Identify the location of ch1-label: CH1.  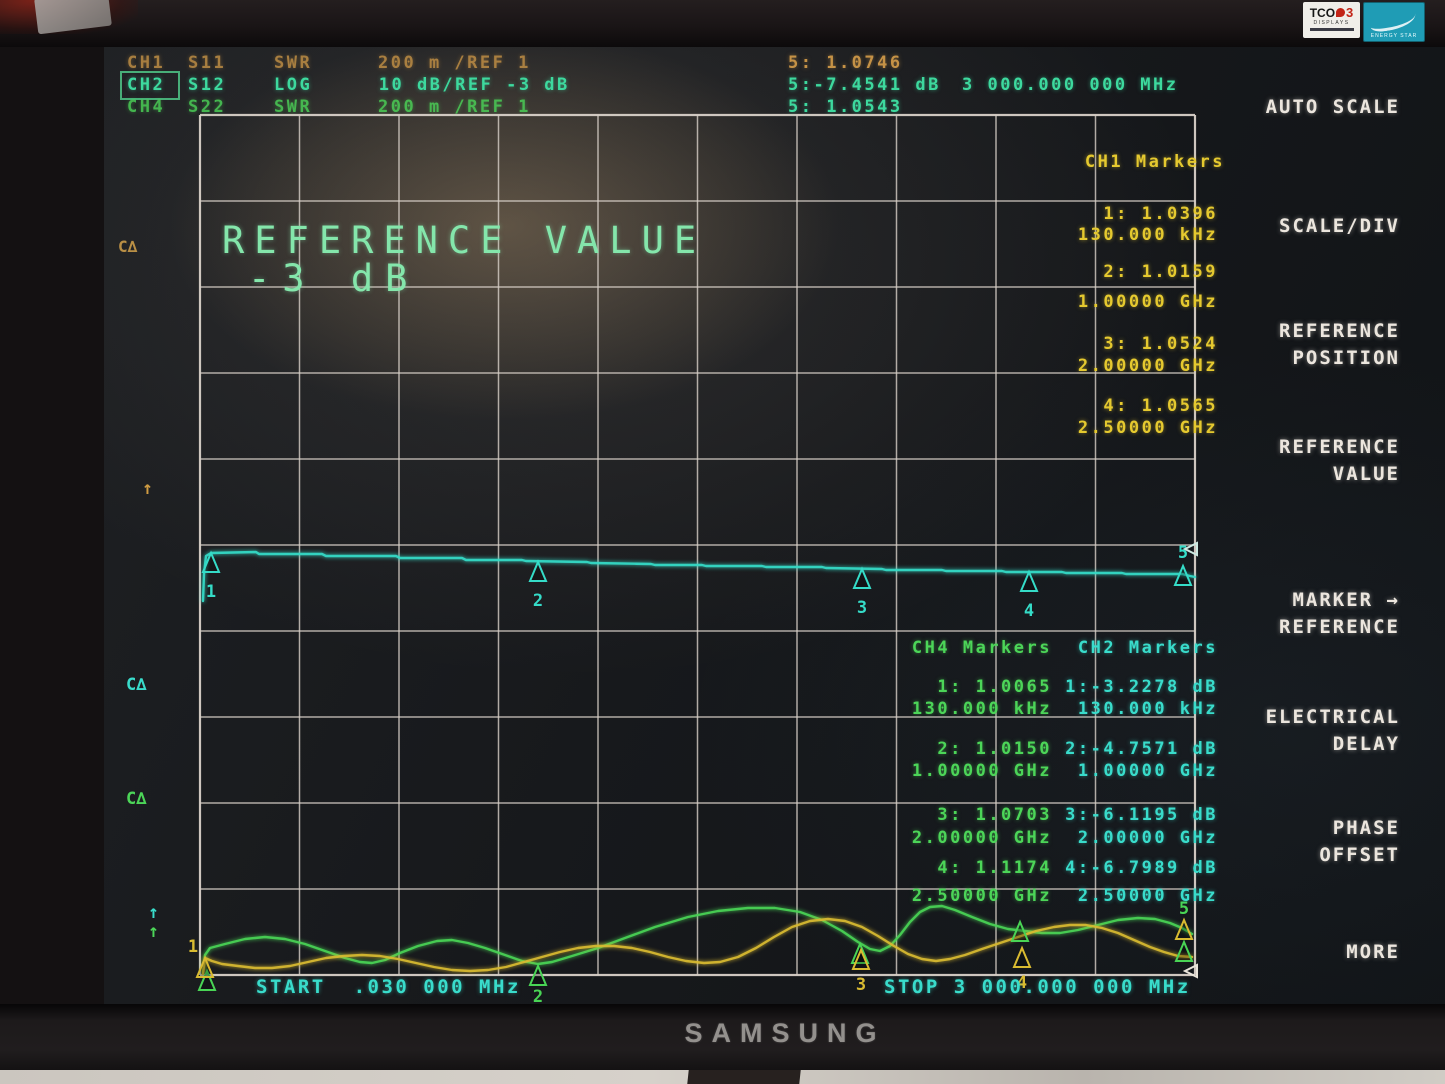
(146, 63).